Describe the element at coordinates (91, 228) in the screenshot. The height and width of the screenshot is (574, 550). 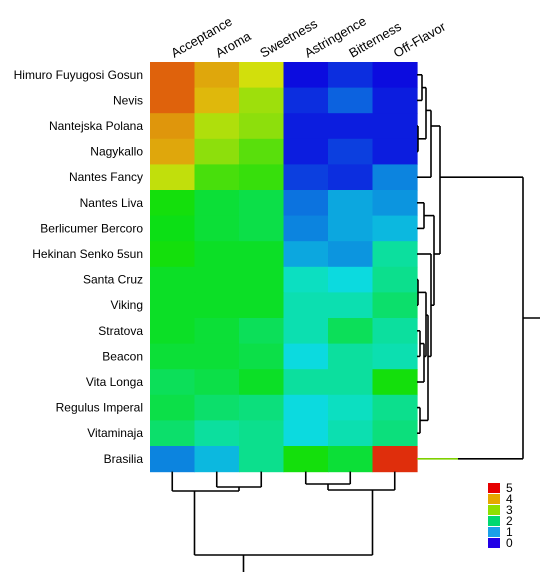
I see `row-label: Berlicumer Bercoro` at that location.